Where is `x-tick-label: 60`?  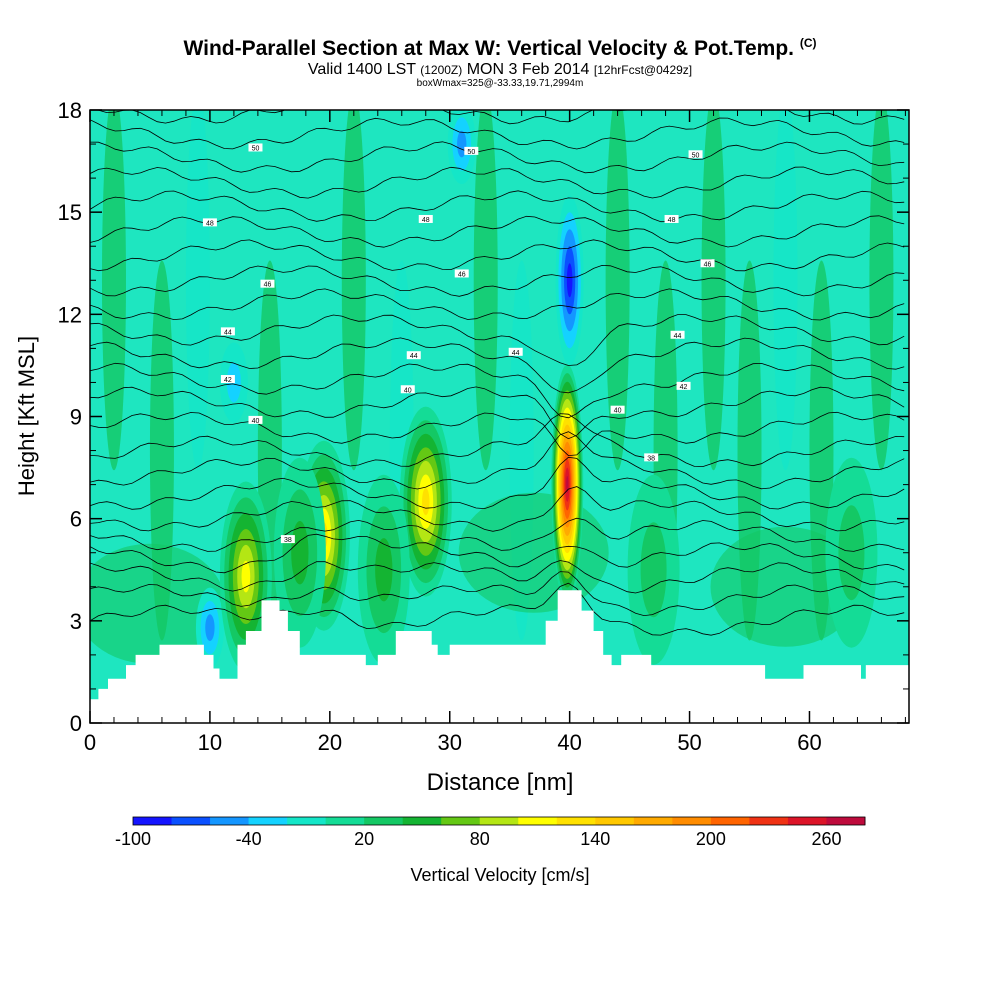
x-tick-label: 60 is located at coordinates (809, 742).